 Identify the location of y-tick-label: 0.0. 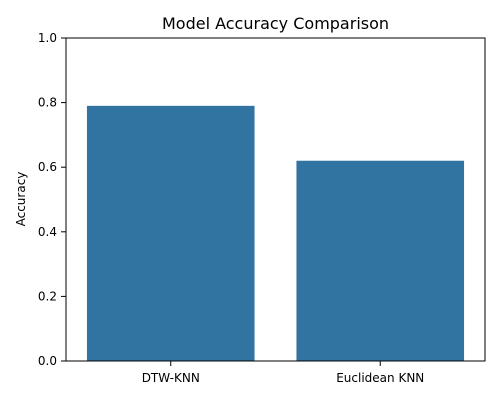
(47, 361).